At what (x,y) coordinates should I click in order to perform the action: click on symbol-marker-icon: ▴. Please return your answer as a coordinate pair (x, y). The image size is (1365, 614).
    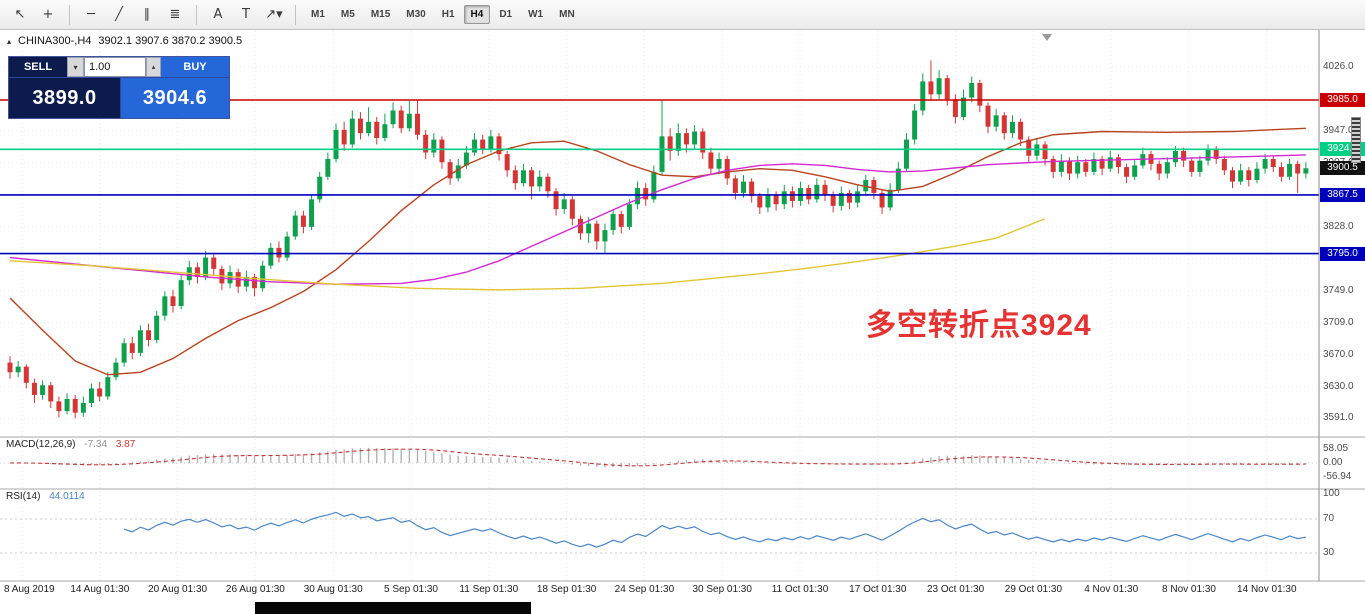
    Looking at the image, I should click on (9, 41).